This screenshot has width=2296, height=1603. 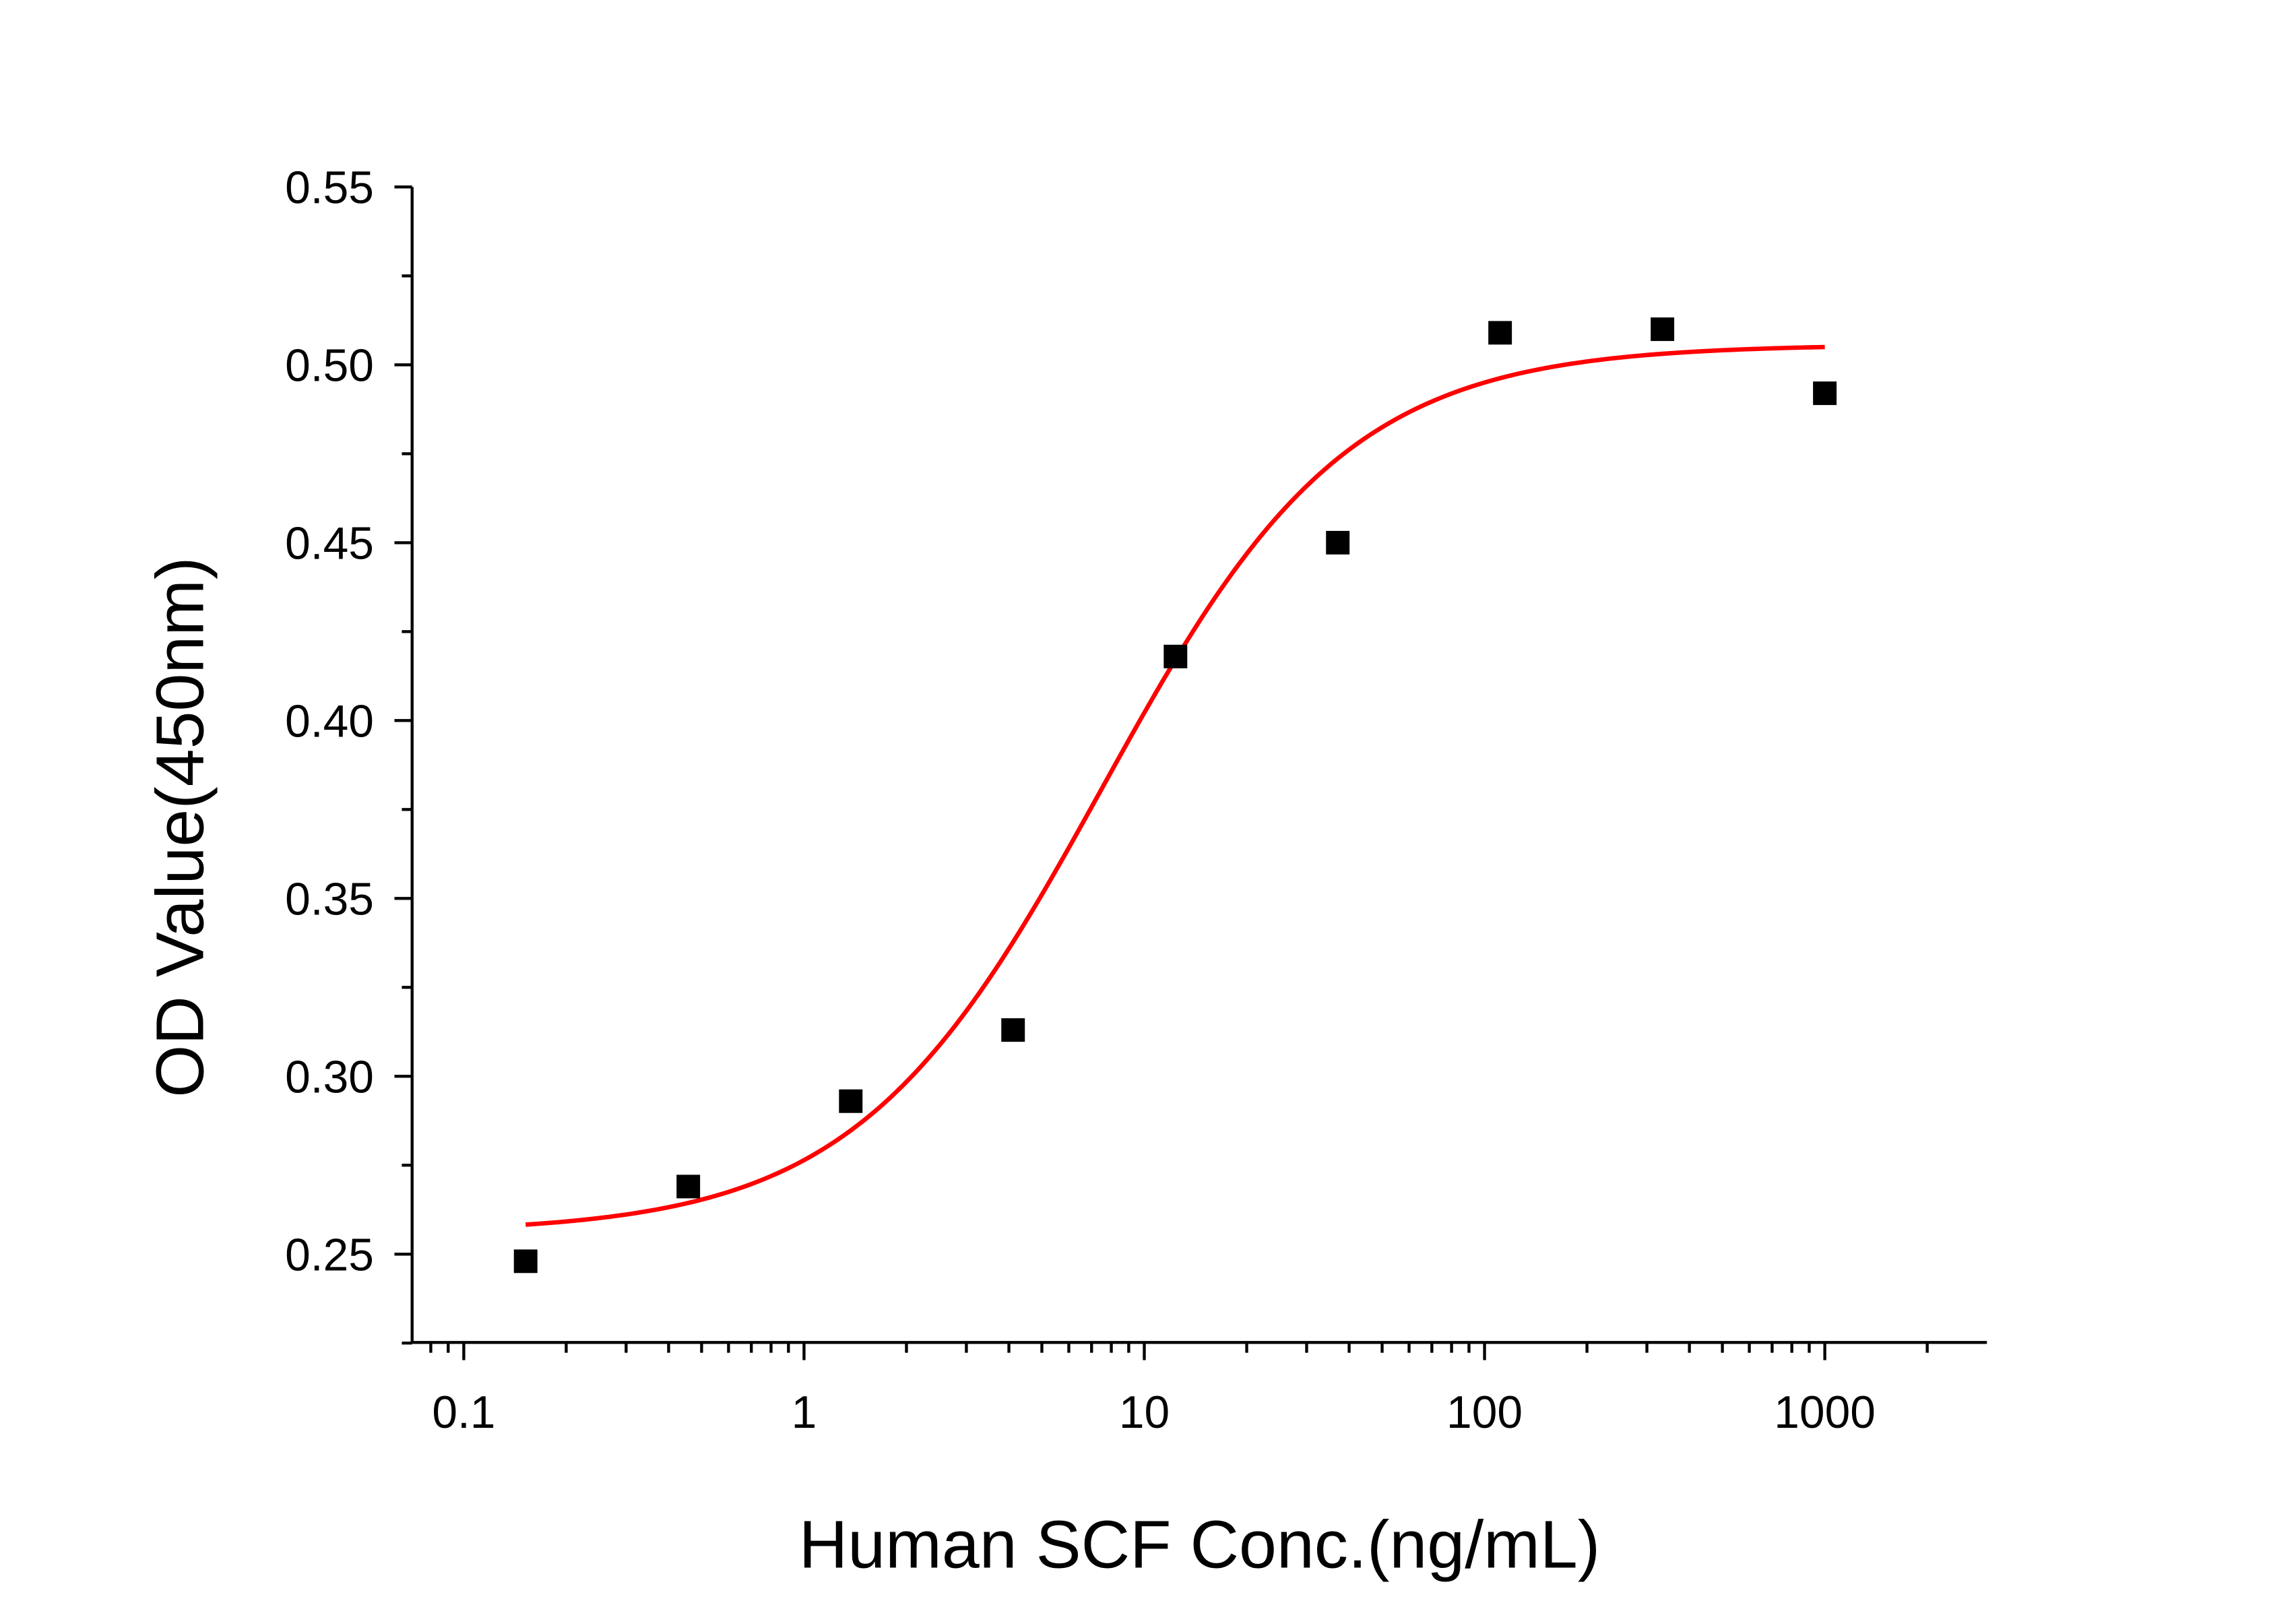 What do you see at coordinates (463, 1412) in the screenshot?
I see `x-tick-label: 0.1` at bounding box center [463, 1412].